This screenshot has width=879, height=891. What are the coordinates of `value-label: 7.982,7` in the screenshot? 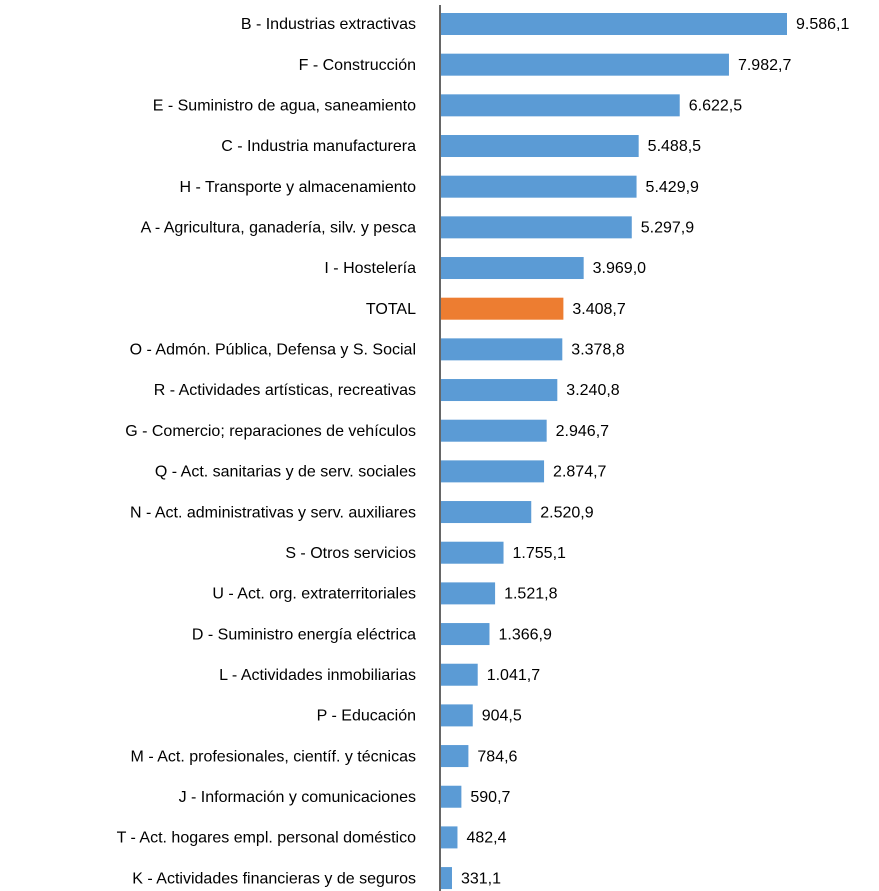 It's located at (764, 65).